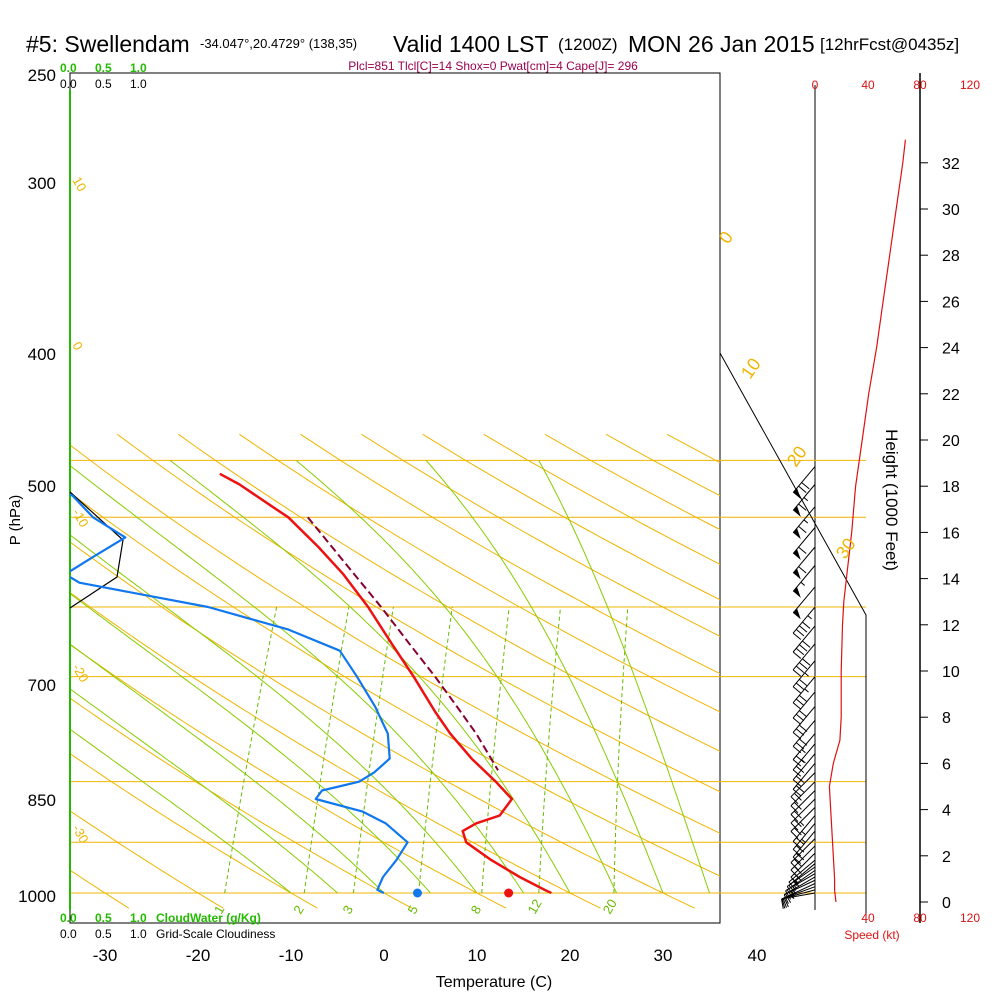 The width and height of the screenshot is (1000, 1000). I want to click on valid-date: MON 26 Jan 2015, so click(721, 44).